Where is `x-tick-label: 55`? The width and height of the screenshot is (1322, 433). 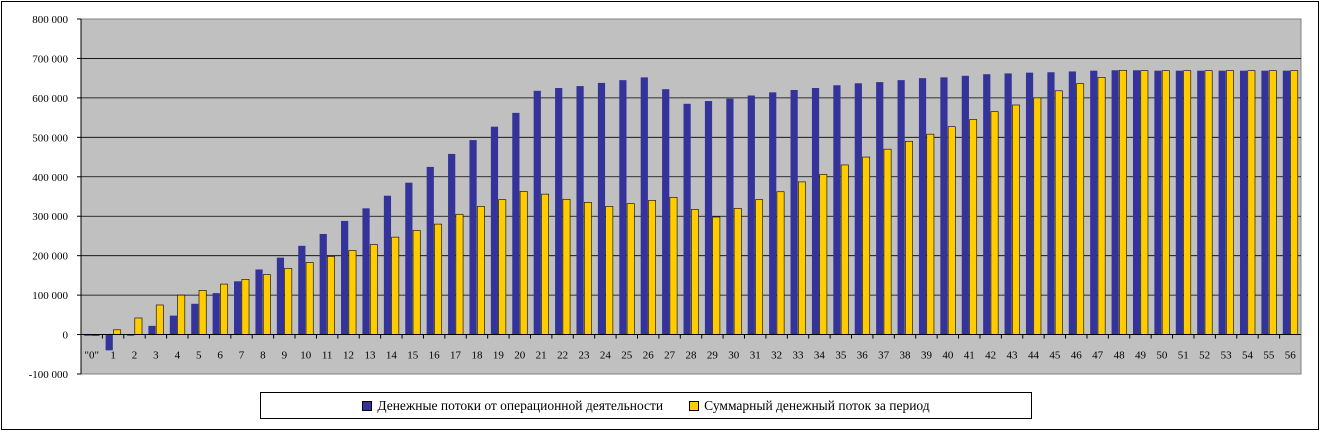
x-tick-label: 55 is located at coordinates (1269, 356).